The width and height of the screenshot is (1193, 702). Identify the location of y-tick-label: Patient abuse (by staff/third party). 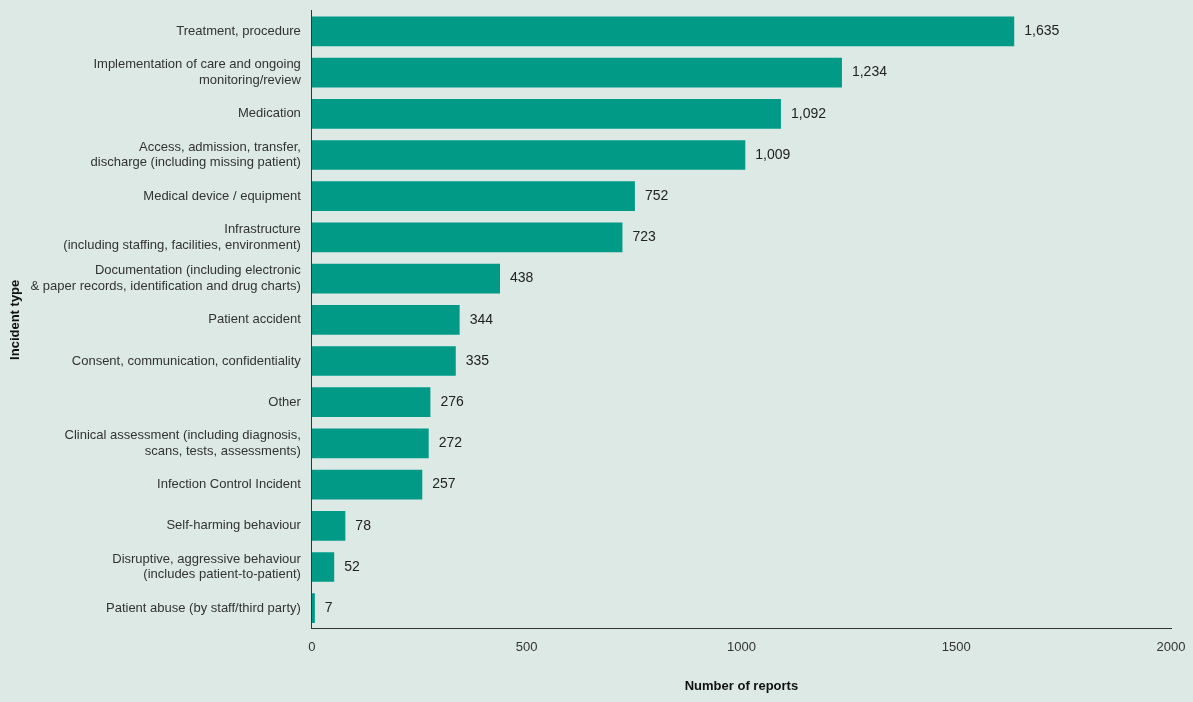
(203, 607).